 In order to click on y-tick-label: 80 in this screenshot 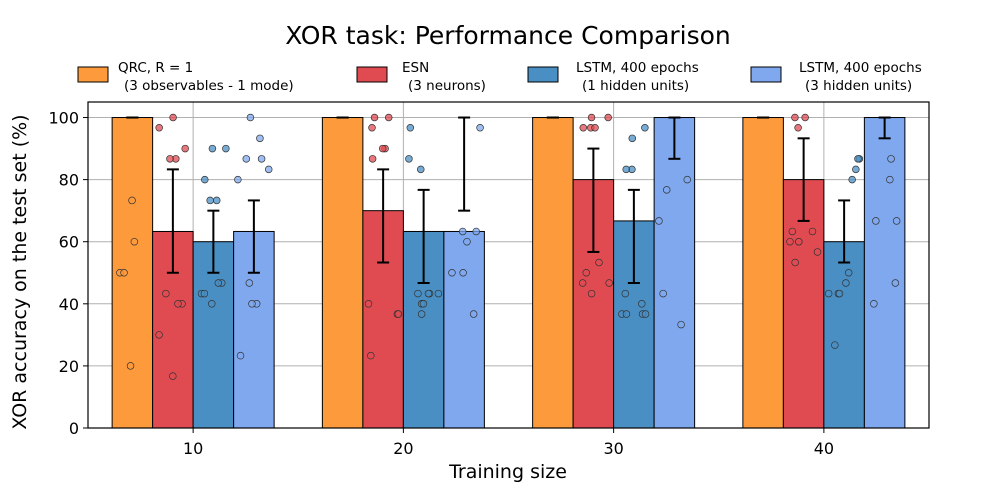, I will do `click(69, 180)`.